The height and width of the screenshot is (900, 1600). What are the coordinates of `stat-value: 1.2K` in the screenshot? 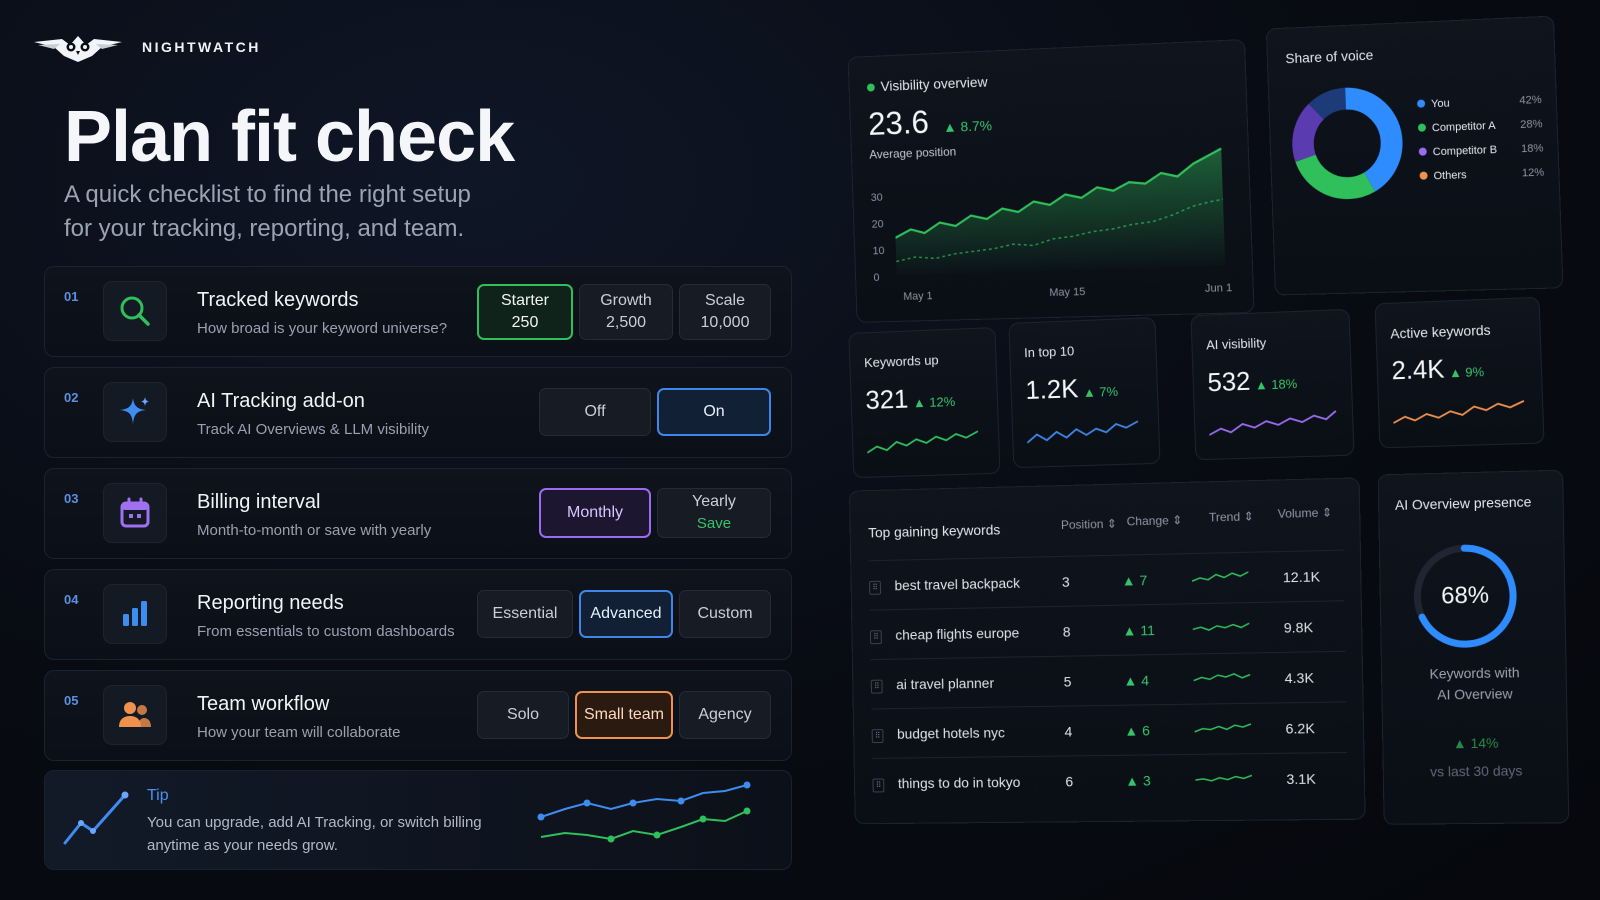 It's located at (1052, 389).